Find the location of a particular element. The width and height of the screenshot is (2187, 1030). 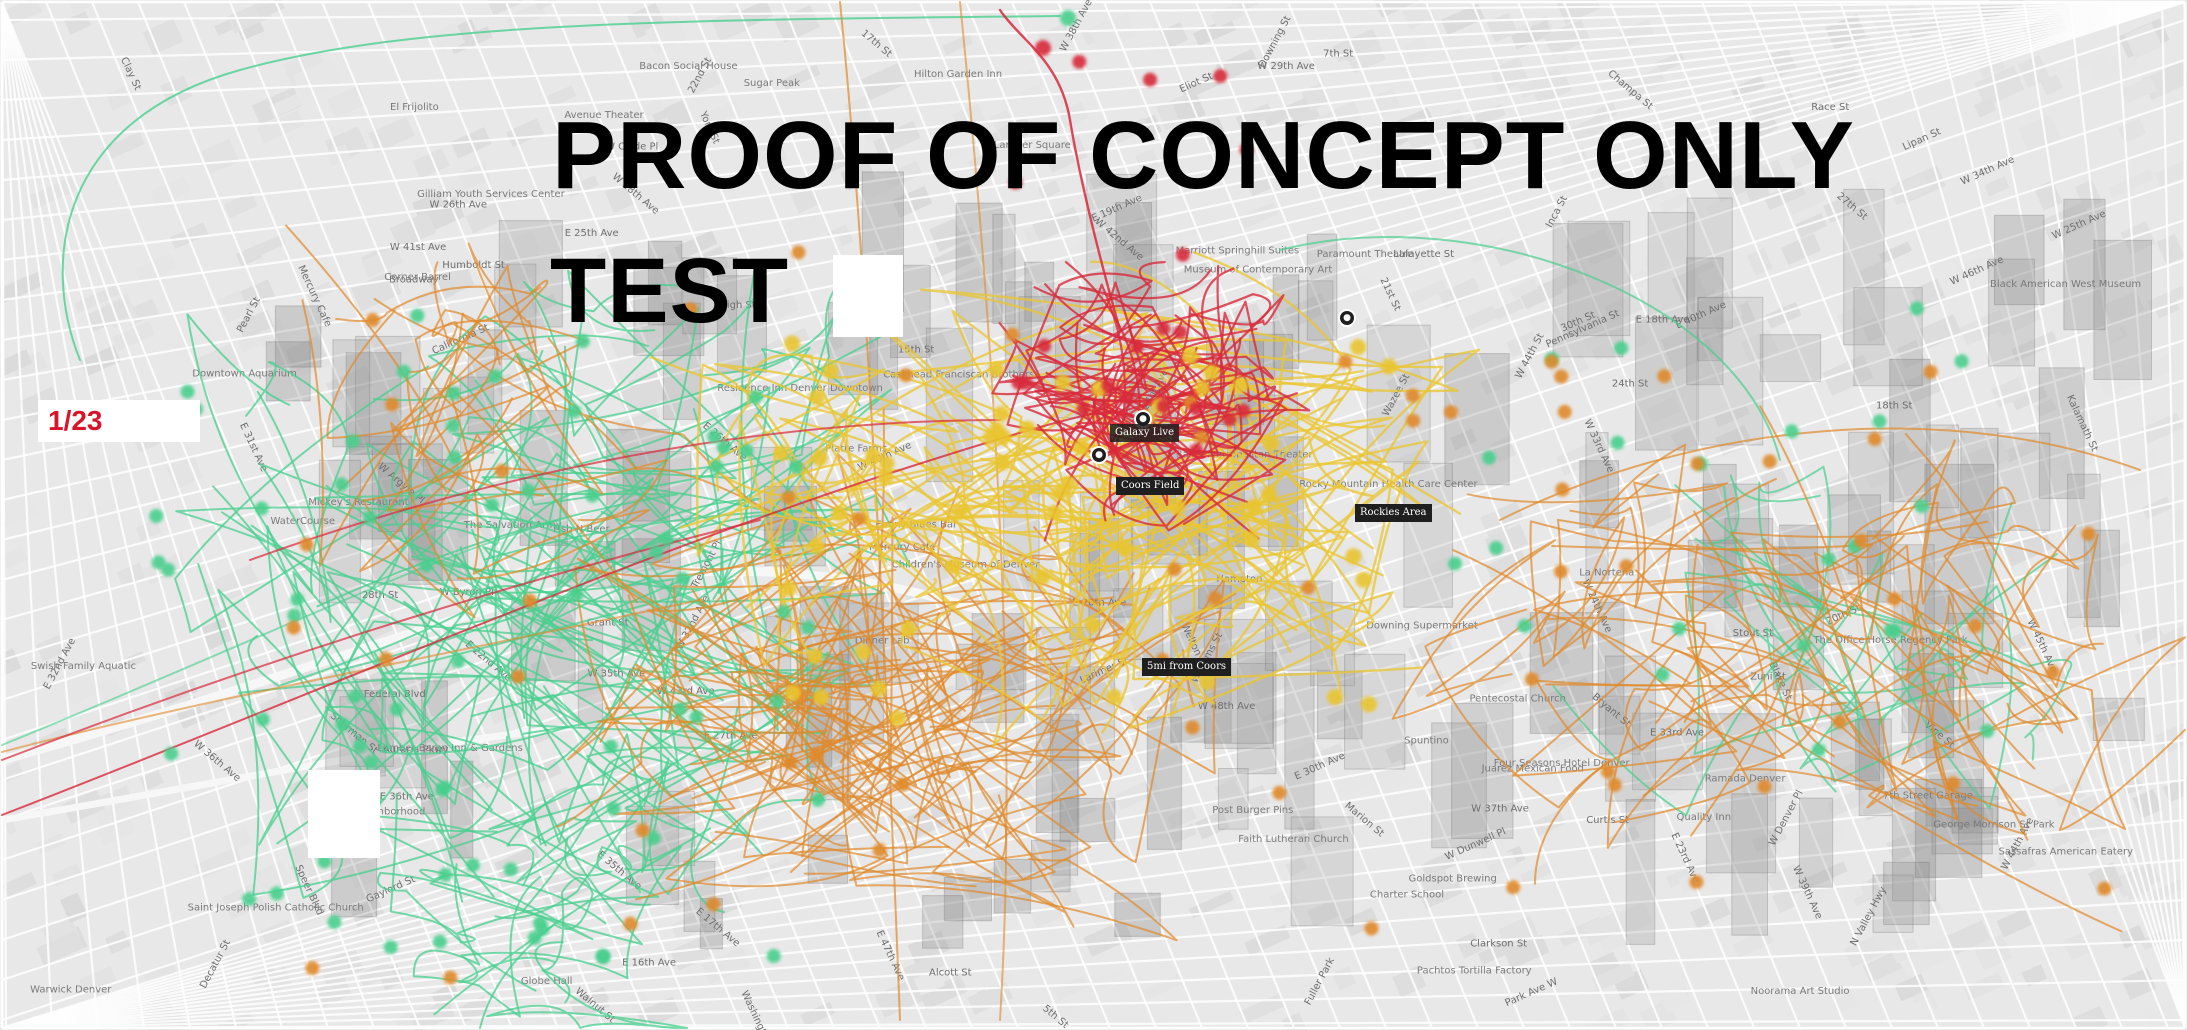

venue-label-coors-field: Coors Field is located at coordinates (1150, 486).